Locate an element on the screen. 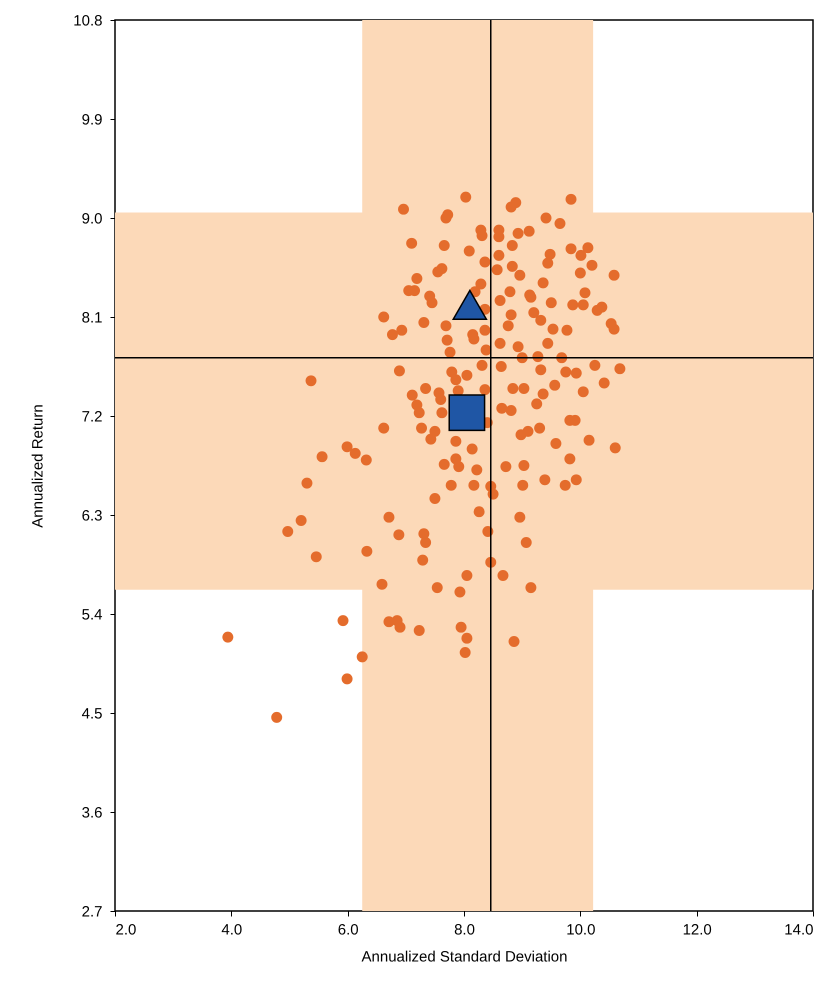  y-tick-label: 3.6 is located at coordinates (92, 813).